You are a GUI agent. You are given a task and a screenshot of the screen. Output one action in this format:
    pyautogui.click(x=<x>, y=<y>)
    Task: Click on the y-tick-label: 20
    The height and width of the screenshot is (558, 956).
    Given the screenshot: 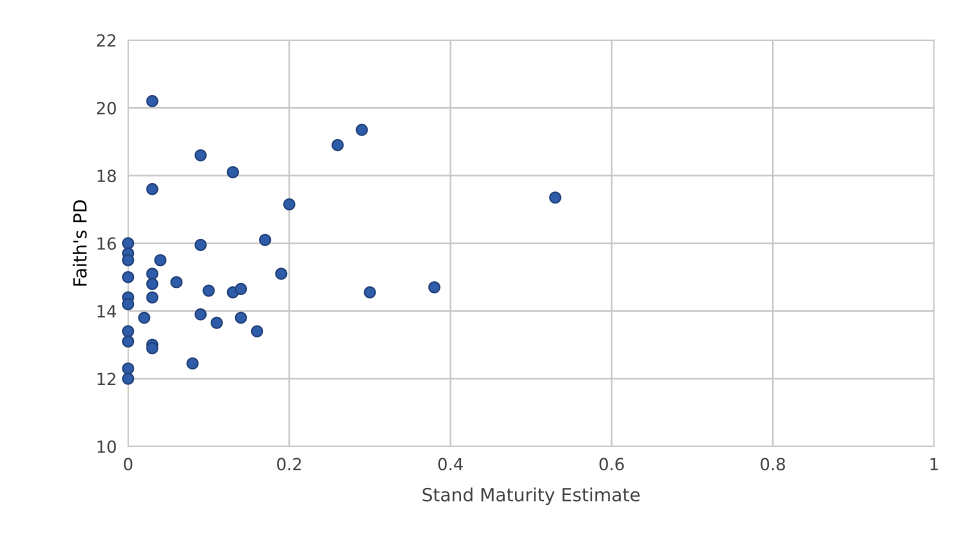 What is the action you would take?
    pyautogui.click(x=106, y=108)
    